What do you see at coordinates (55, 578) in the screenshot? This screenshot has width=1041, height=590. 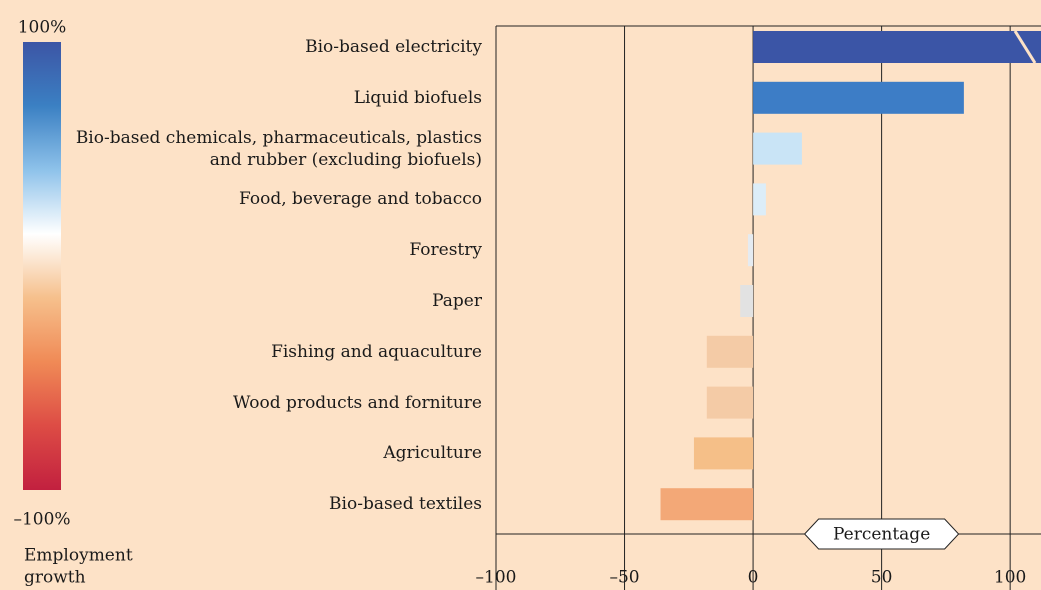 I see `colorbar-title: growth` at bounding box center [55, 578].